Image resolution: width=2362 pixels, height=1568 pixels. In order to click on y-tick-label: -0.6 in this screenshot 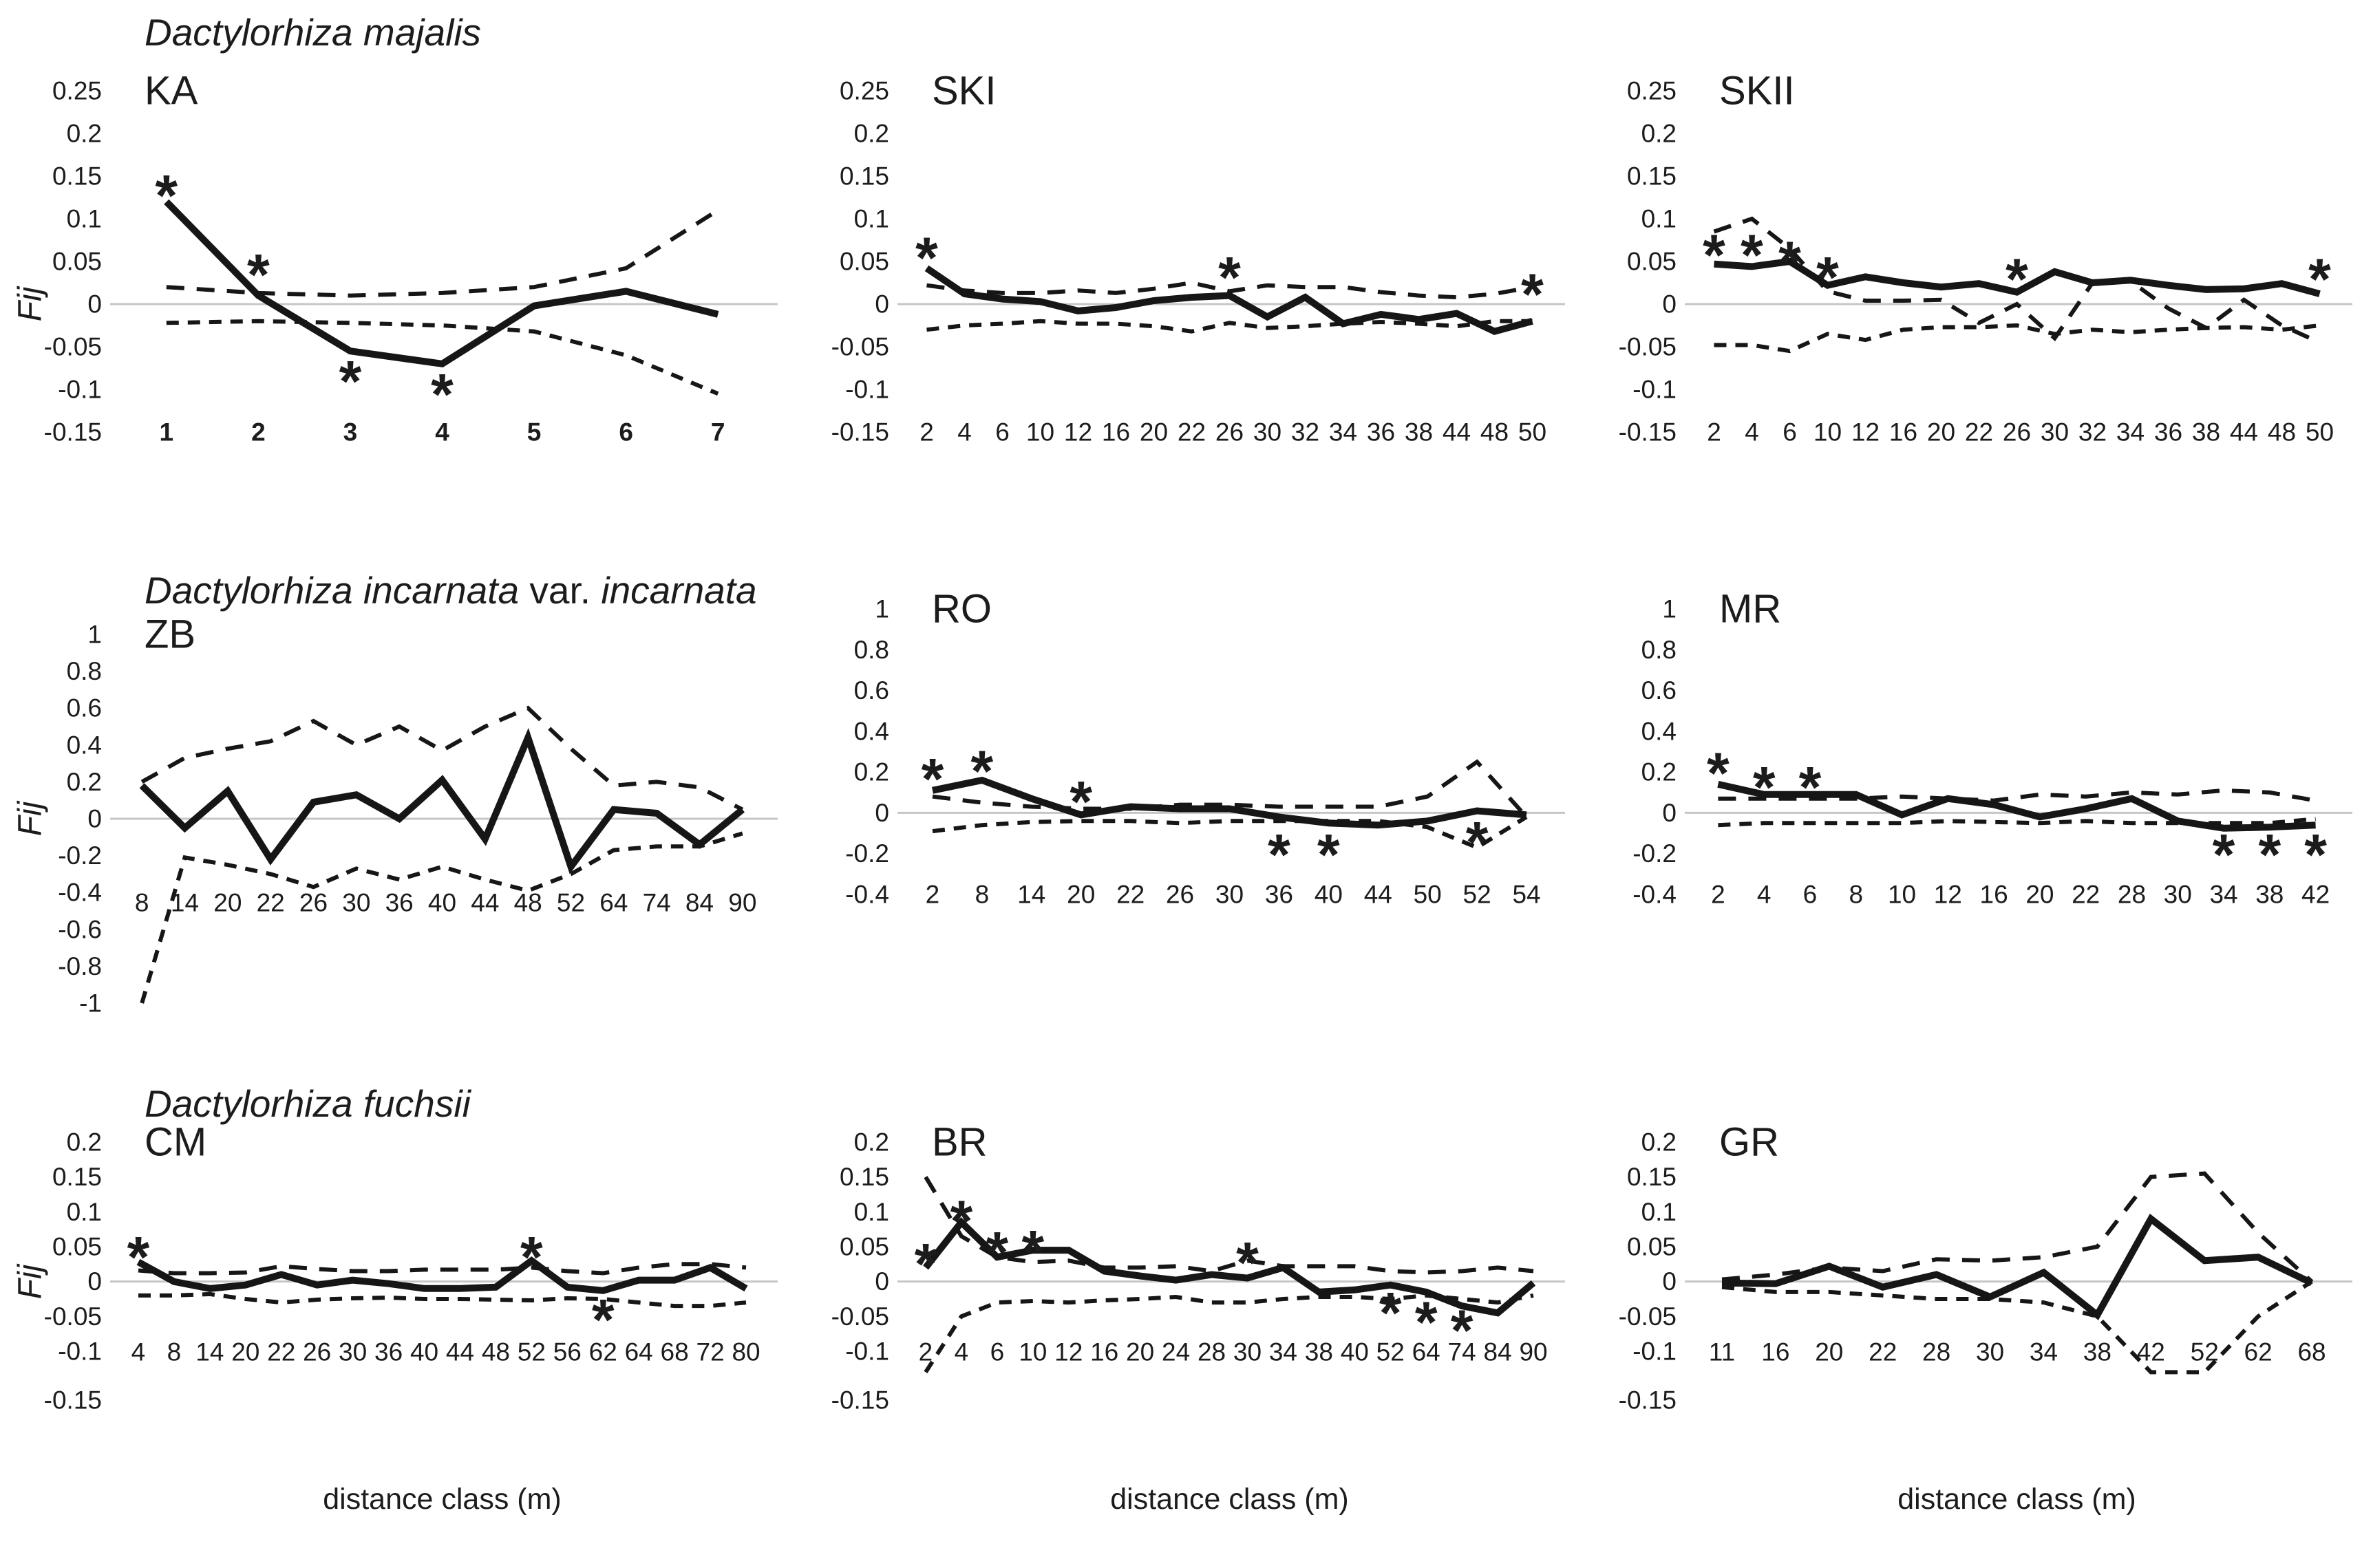, I will do `click(80, 929)`.